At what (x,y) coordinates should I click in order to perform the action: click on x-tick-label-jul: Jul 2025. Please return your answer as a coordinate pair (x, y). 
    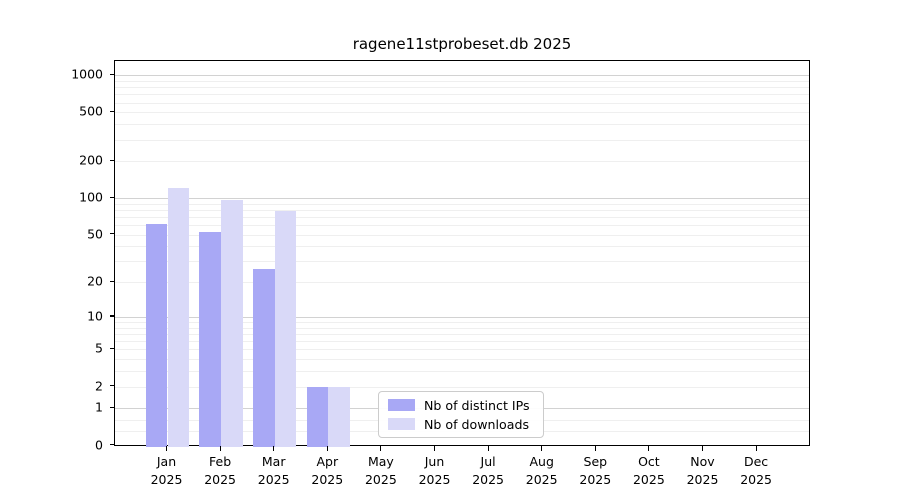
    Looking at the image, I should click on (488, 470).